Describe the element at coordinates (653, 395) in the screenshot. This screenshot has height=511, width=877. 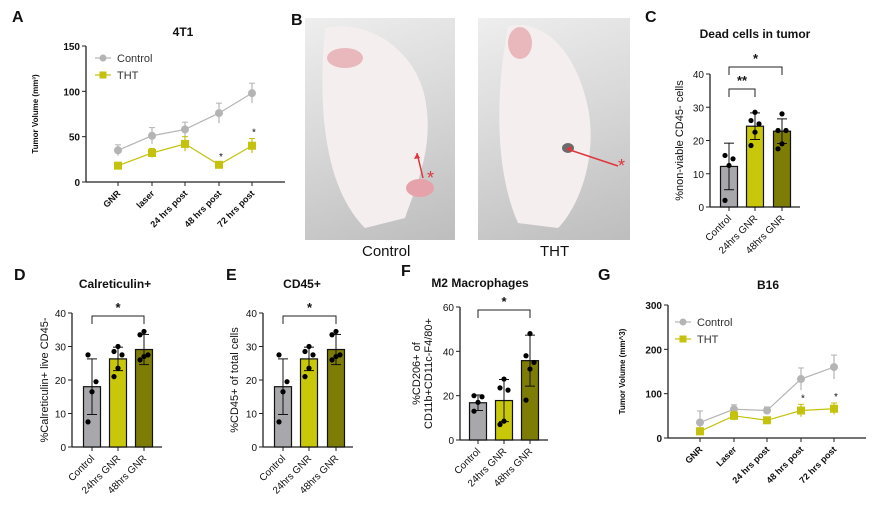
I see `y-tick-label-g: 100` at that location.